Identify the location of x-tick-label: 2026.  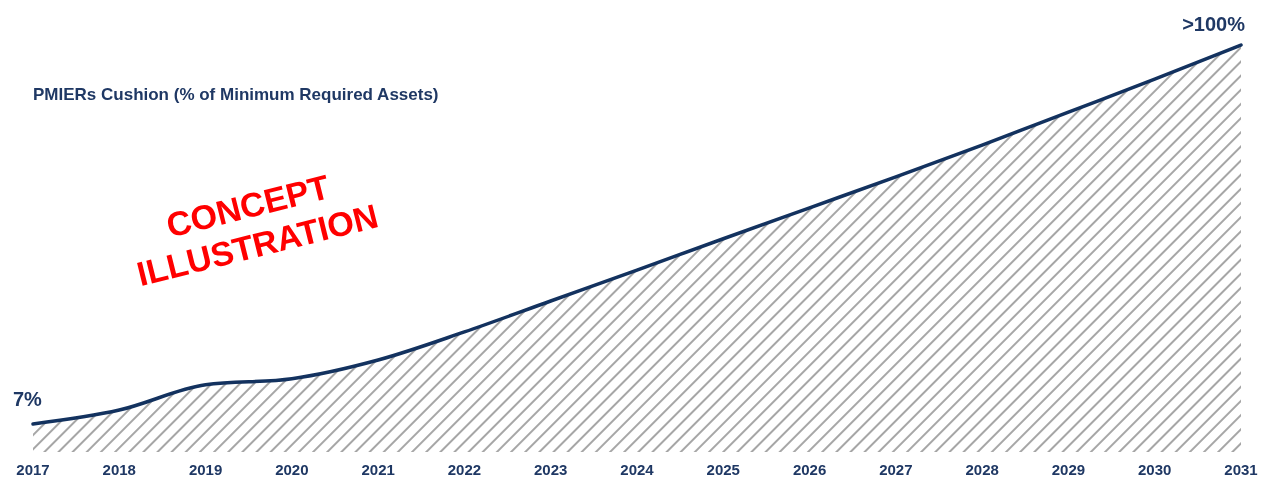
(809, 469).